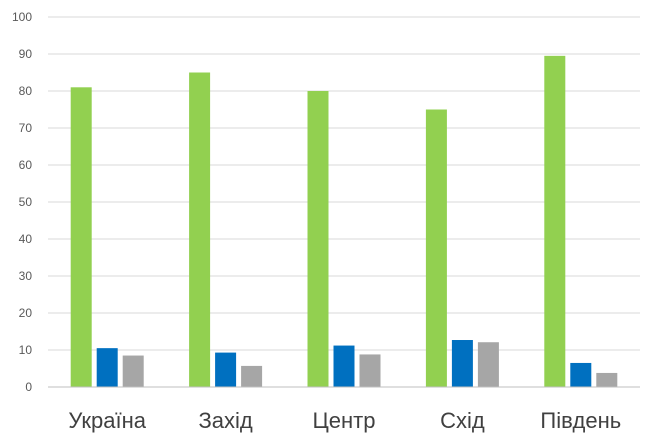  I want to click on y-tick-label: 60, so click(26, 165).